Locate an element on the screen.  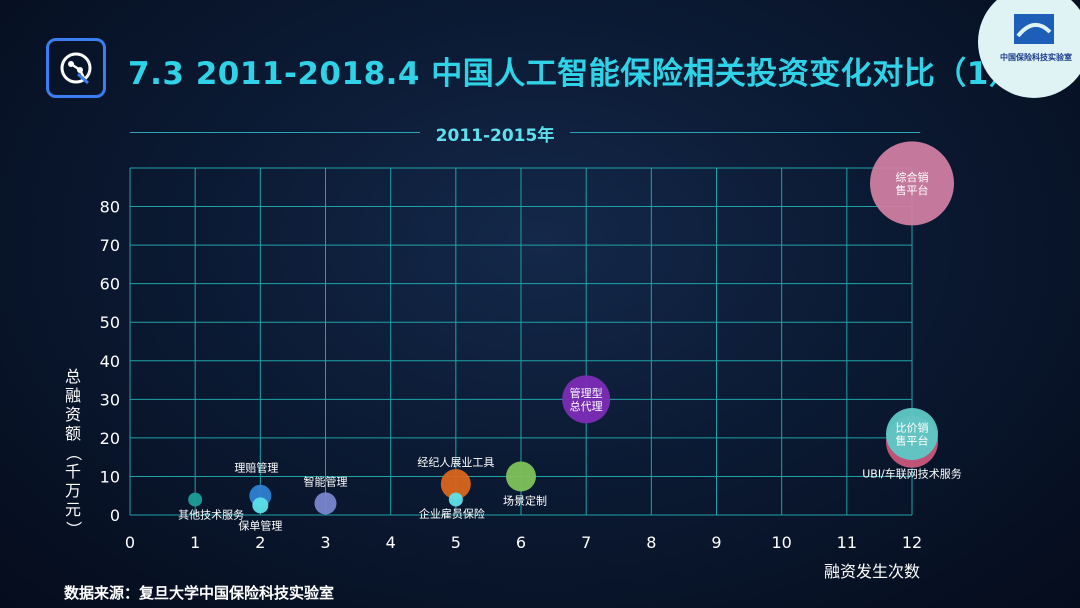
x-tick-label: 4 is located at coordinates (391, 542).